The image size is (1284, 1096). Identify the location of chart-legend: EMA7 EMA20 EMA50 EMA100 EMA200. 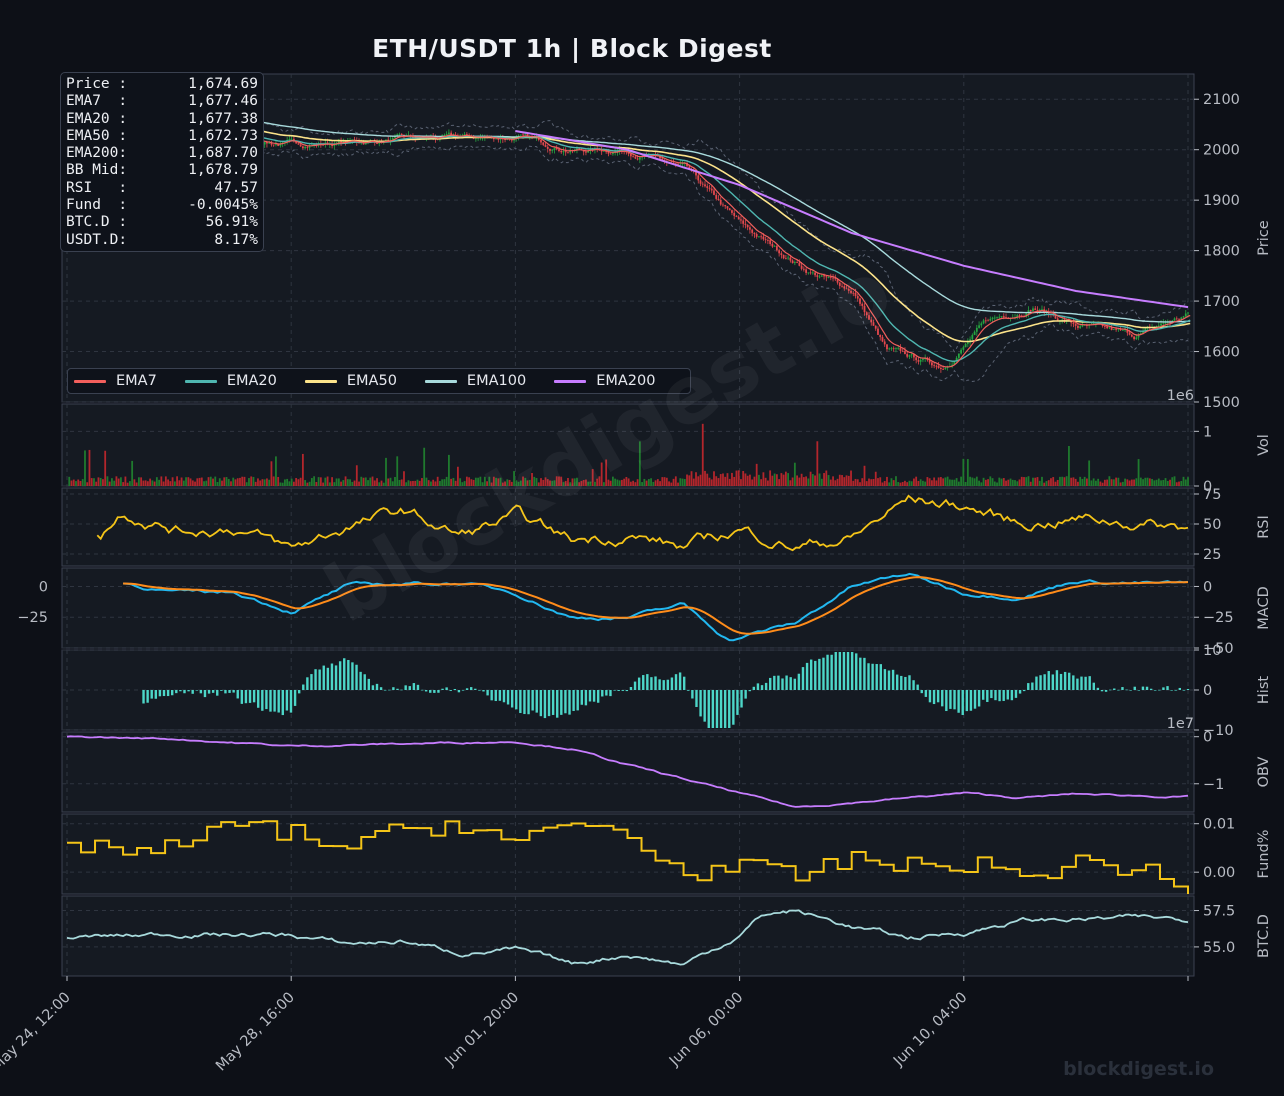
(379, 381).